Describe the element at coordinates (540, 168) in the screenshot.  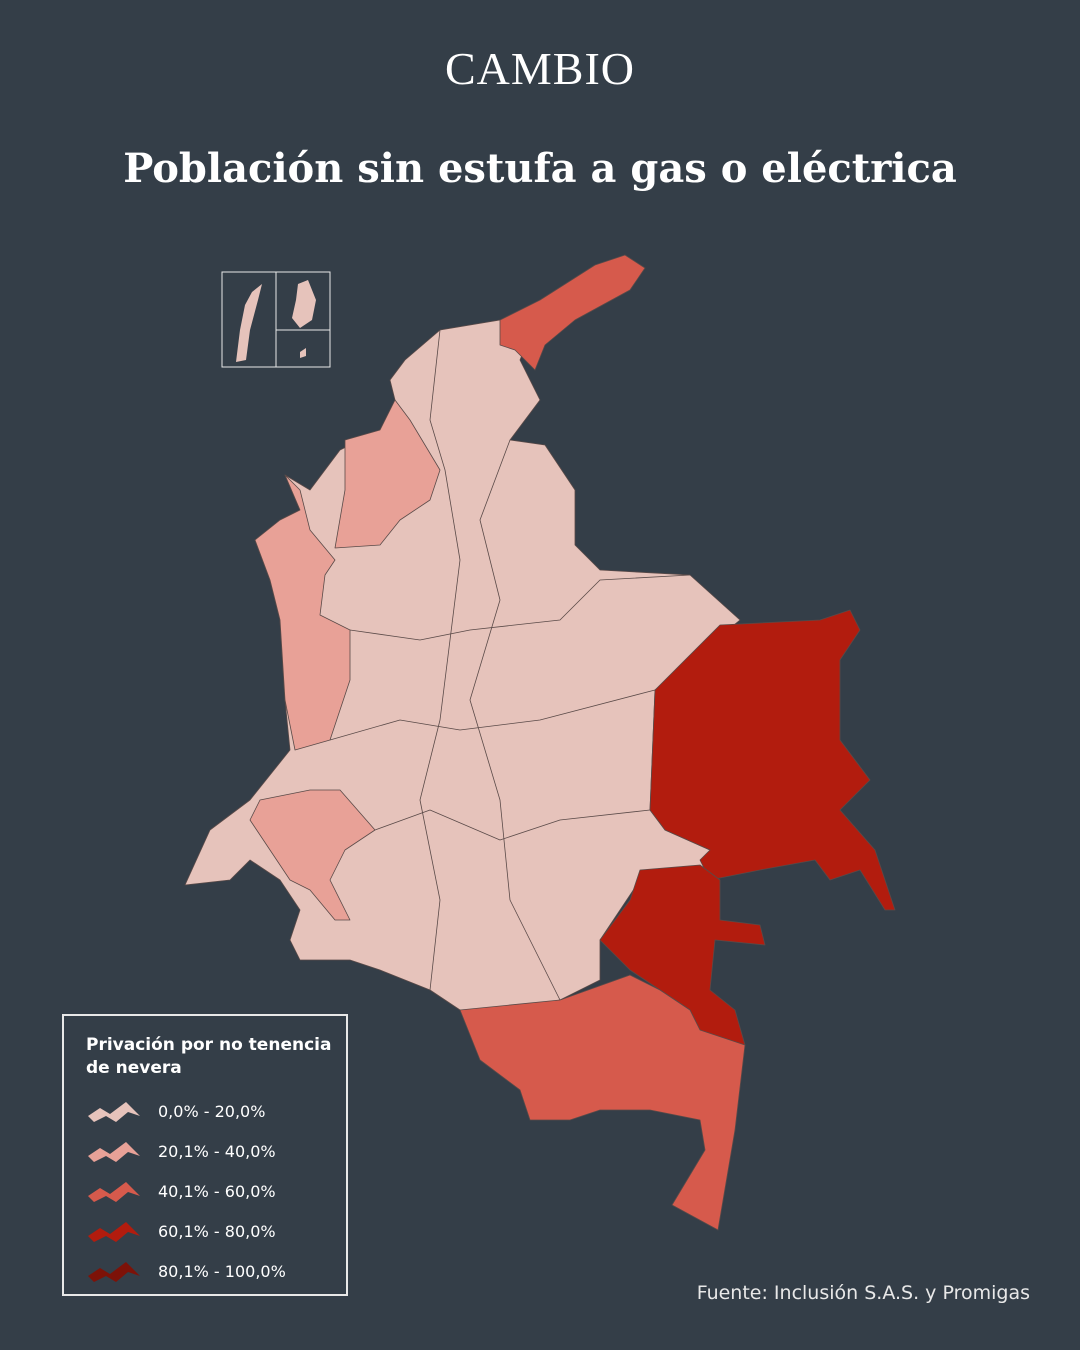
I see `title: Población sin estufa a gas o eléctrica` at that location.